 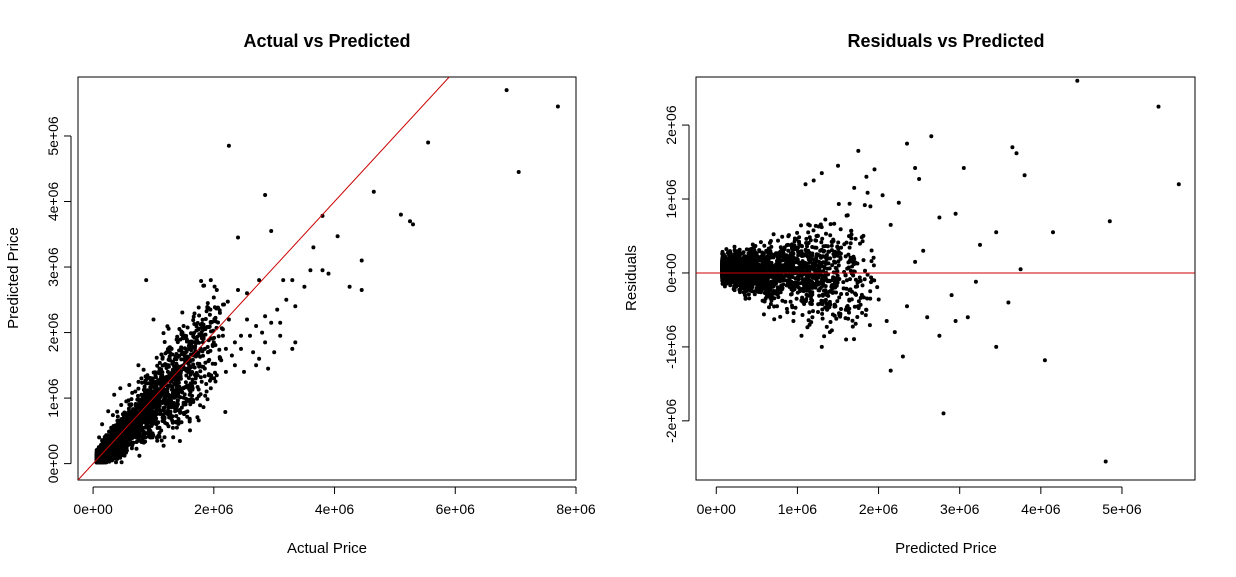 I want to click on y-tick-label: 1e+06, so click(x=53, y=398).